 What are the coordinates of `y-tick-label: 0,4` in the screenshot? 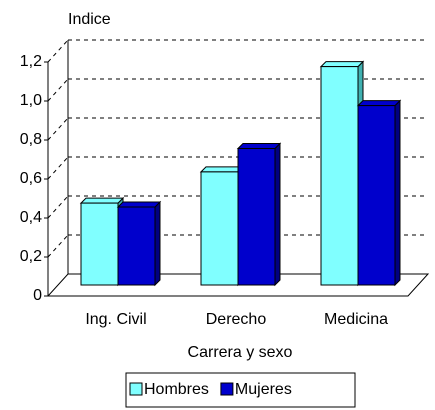 It's located at (31, 217).